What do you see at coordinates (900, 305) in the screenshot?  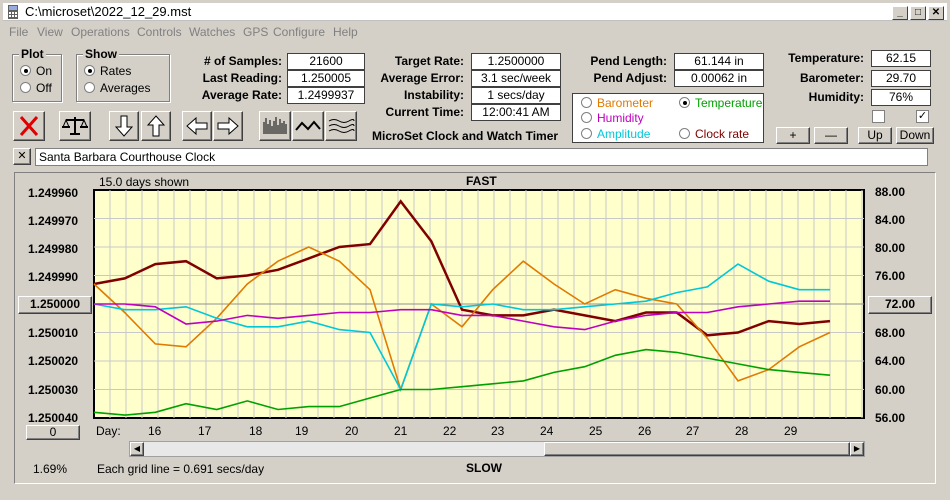 I see `center-right-button: 72.00` at bounding box center [900, 305].